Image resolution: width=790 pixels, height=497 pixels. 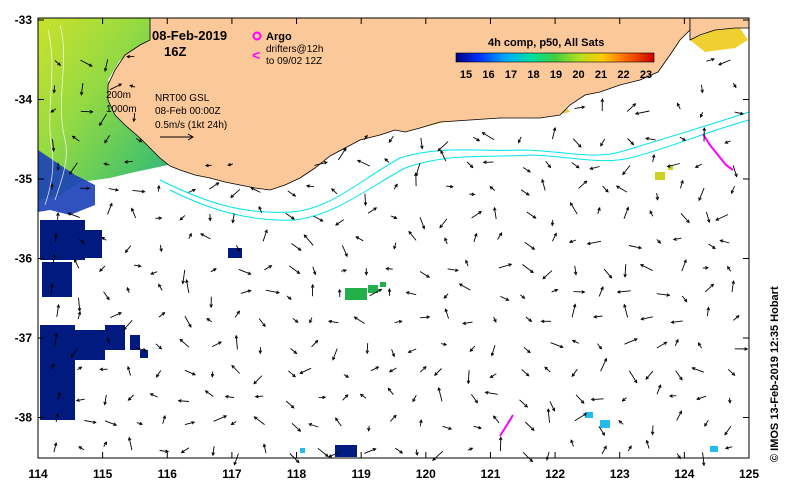 I want to click on x-tick-label: 119, so click(x=362, y=474).